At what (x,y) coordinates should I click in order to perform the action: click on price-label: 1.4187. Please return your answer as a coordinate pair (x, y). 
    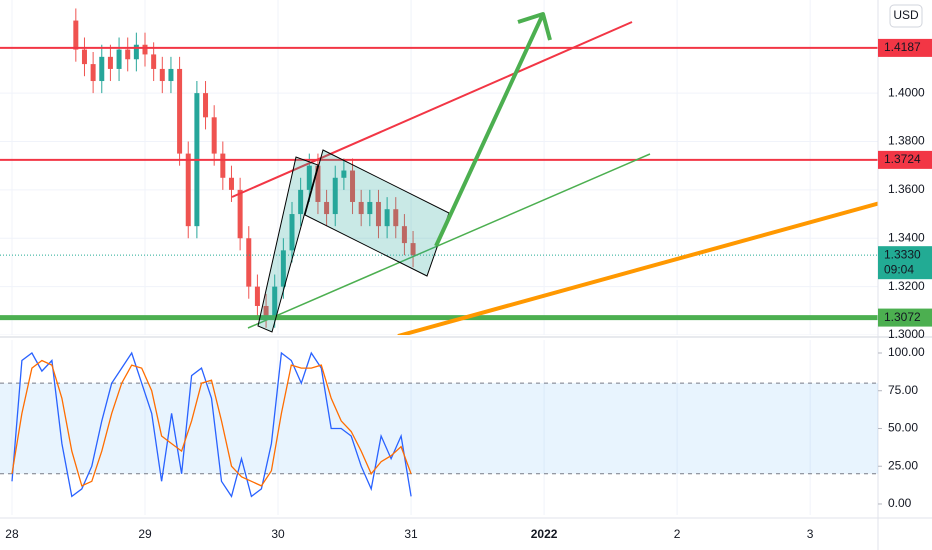
    Looking at the image, I should click on (902, 47).